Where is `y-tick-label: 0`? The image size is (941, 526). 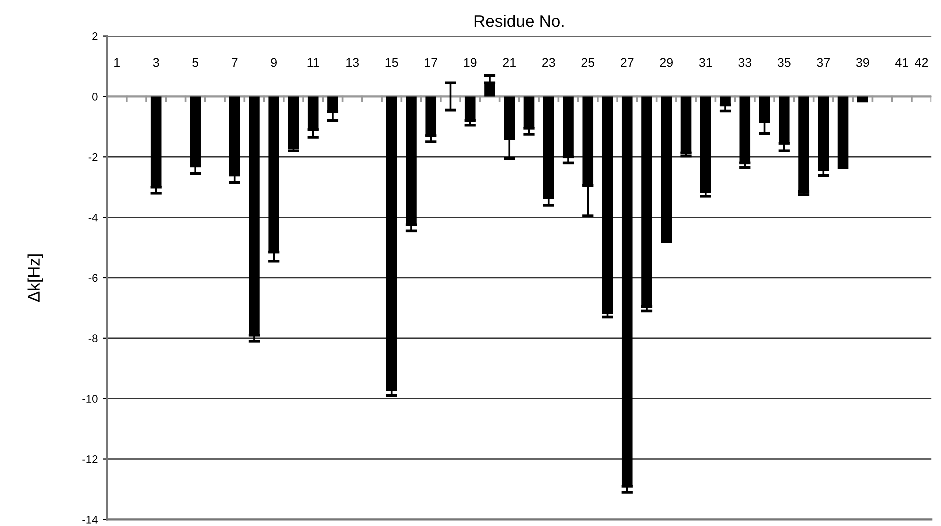 y-tick-label: 0 is located at coordinates (95, 96).